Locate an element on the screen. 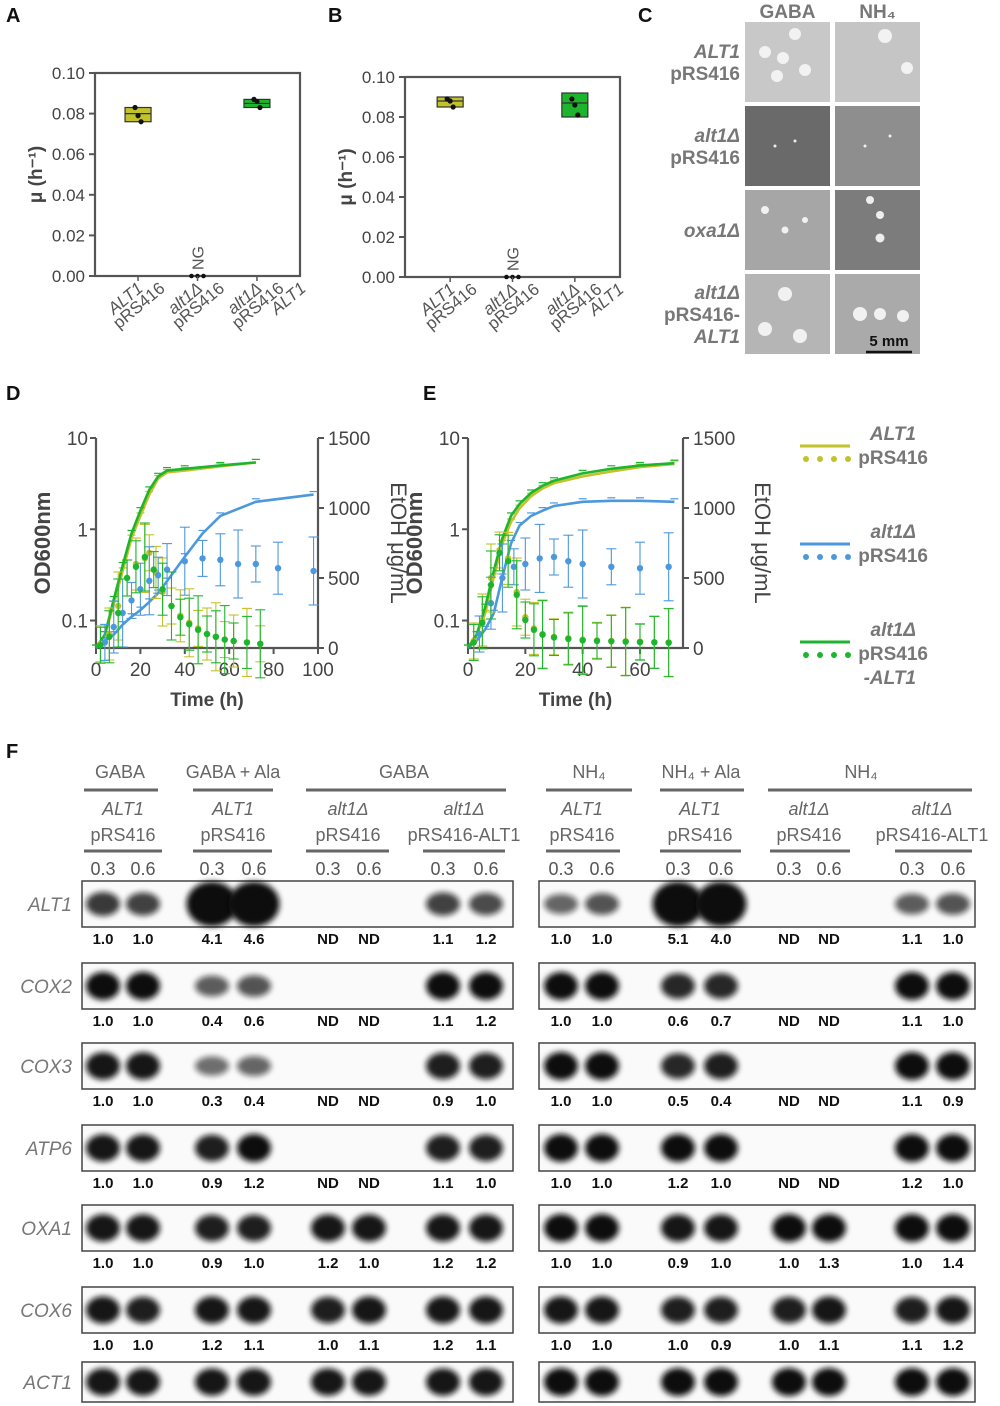  gene-label: OXA1 is located at coordinates (46, 1229).